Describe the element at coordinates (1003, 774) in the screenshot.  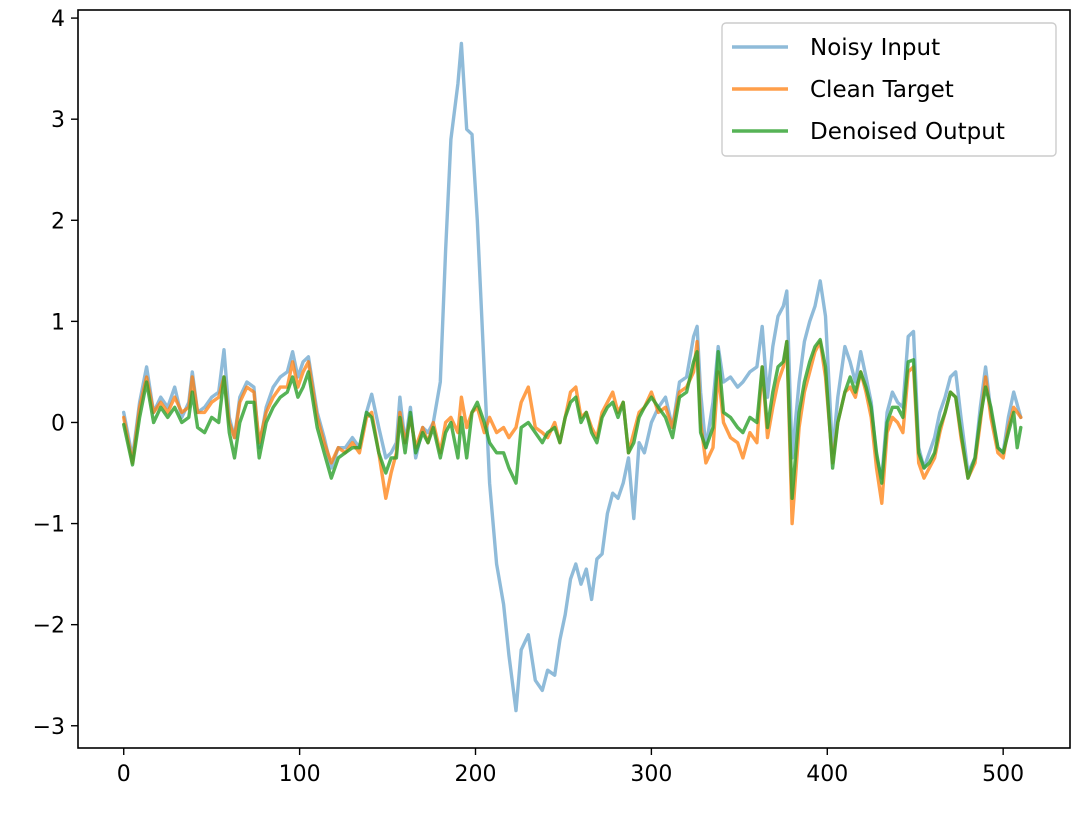
I see `x-tick-label: 500` at that location.